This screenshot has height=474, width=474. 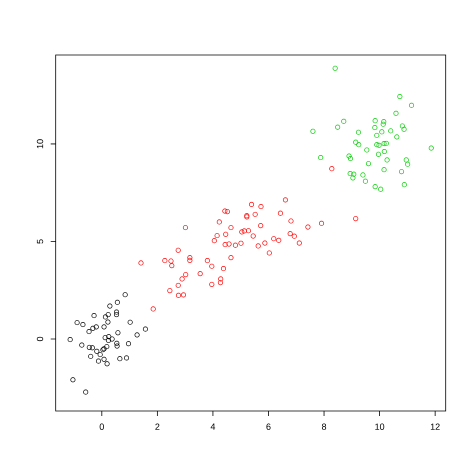 What do you see at coordinates (40, 339) in the screenshot?
I see `y-tick-label: 0` at bounding box center [40, 339].